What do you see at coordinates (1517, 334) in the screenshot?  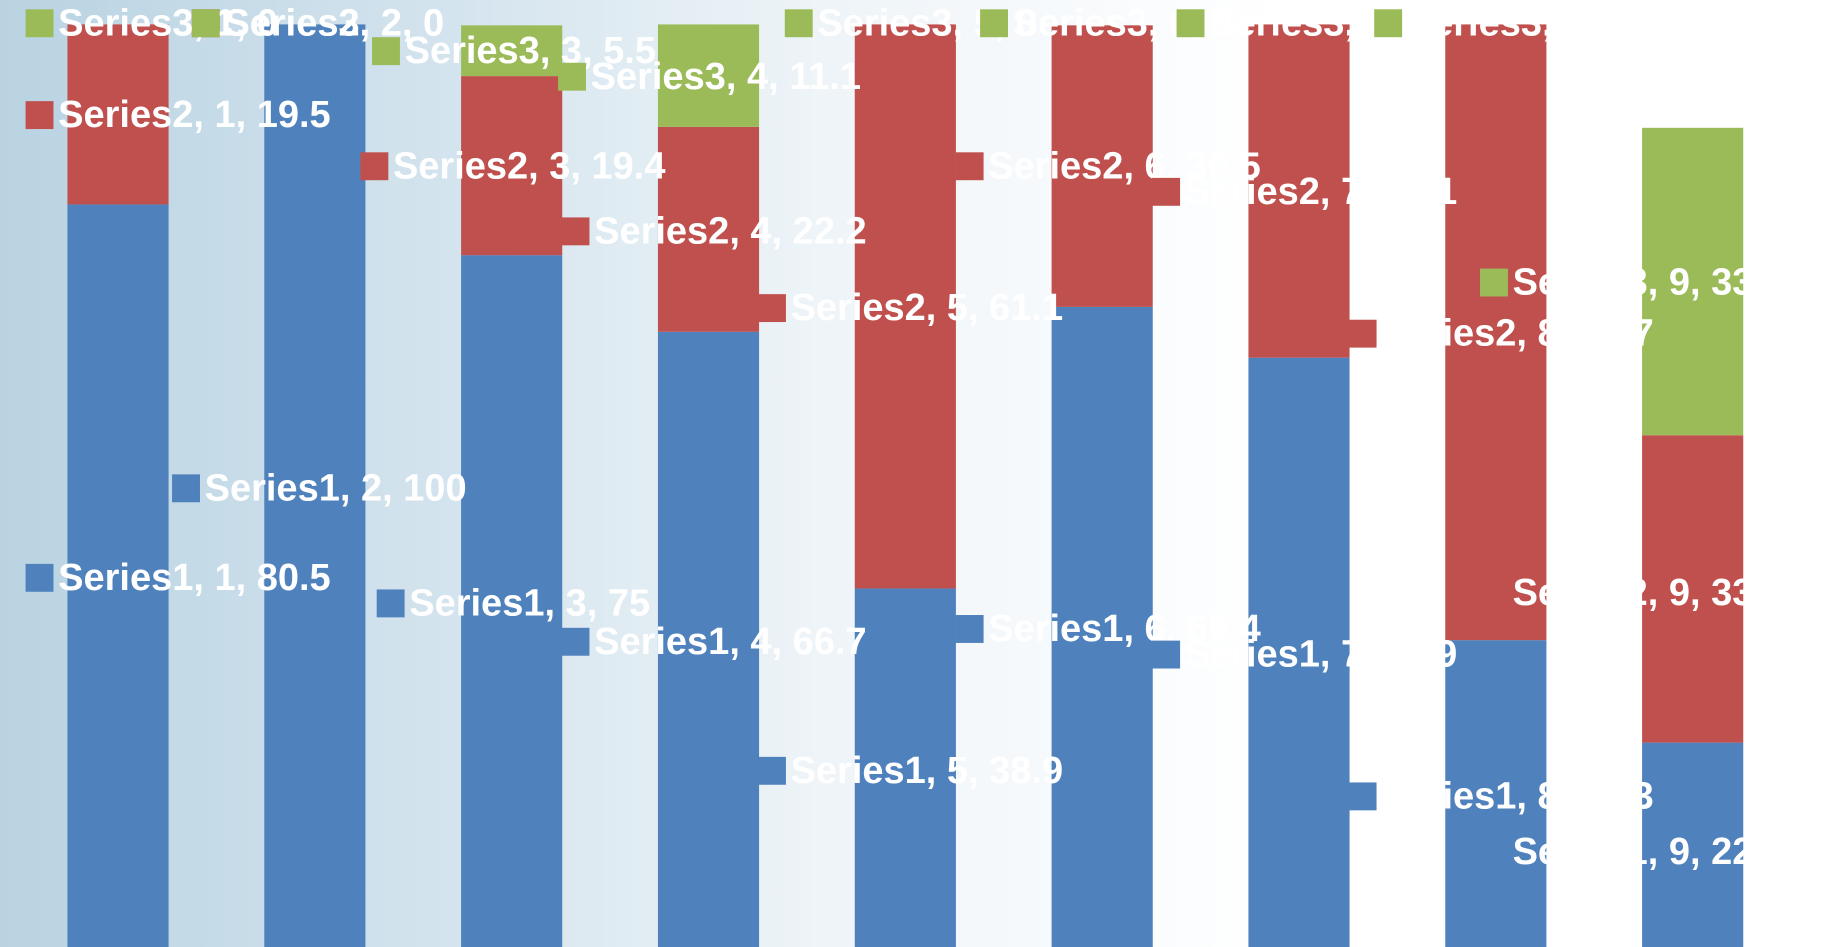 I see `data-label: Series2, 8, 66.7` at bounding box center [1517, 334].